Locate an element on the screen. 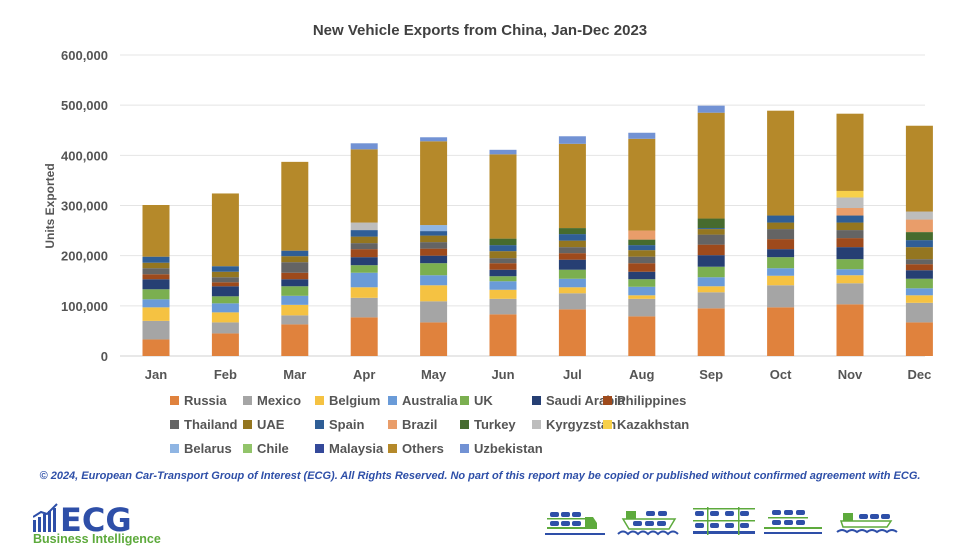 This screenshot has width=960, height=550. legend-label: Brazil is located at coordinates (420, 424).